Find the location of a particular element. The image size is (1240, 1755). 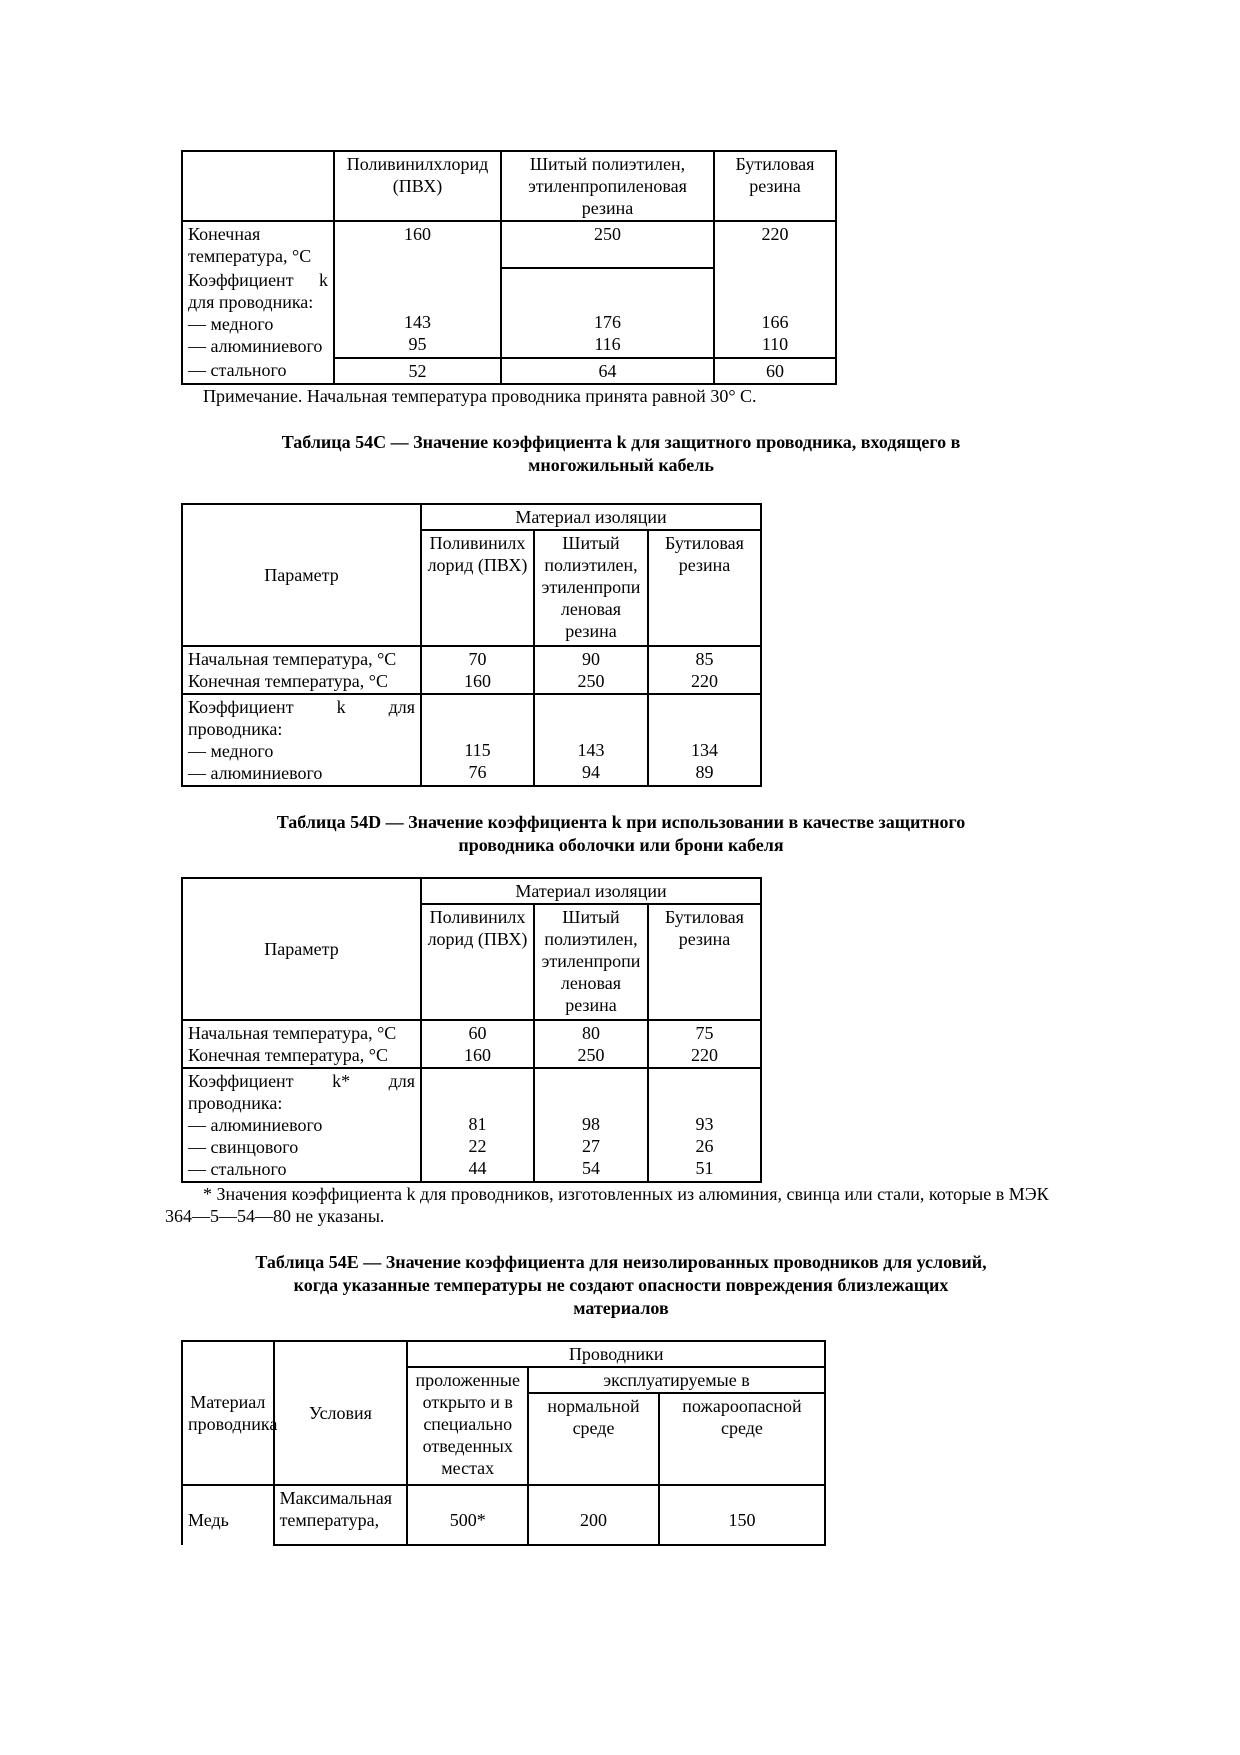

label-lines: — медного — алюминиевого is located at coordinates (255, 762).